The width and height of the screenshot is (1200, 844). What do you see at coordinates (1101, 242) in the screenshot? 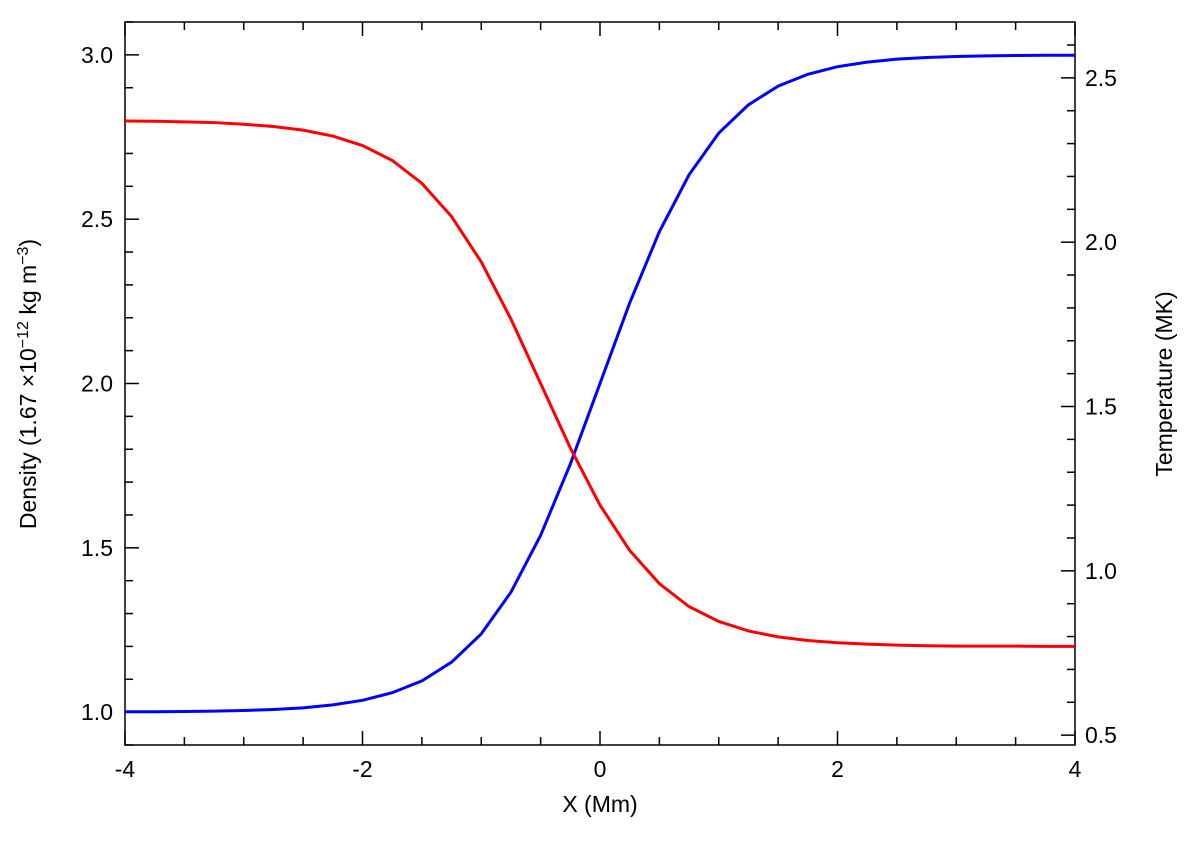
I see `y2-tick-label: 2.0` at bounding box center [1101, 242].